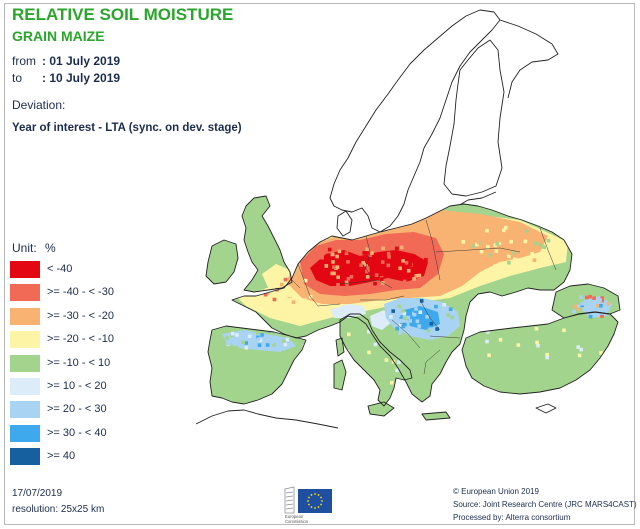 The height and width of the screenshot is (529, 640). I want to click on legend-item: >= -10 - < 10, so click(110, 366).